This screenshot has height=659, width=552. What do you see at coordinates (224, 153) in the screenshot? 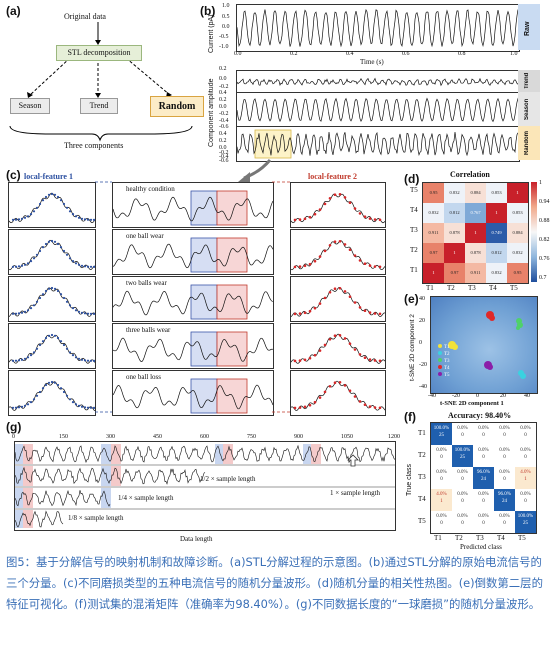
I see `component-ytick-12: -0.2` at bounding box center [224, 153].